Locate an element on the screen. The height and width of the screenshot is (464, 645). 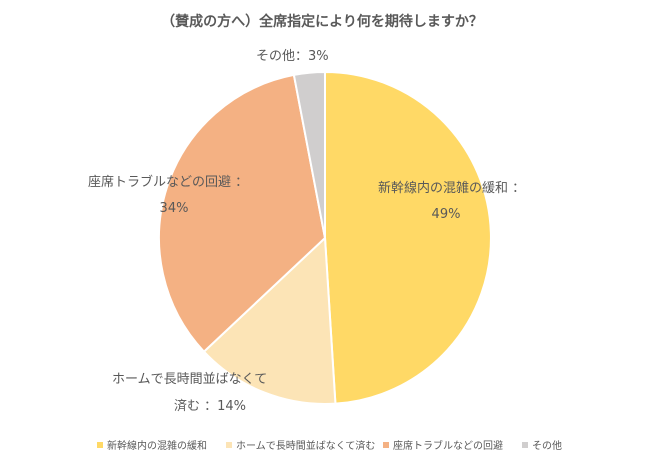
data-label-1-line2: 済む ：14% is located at coordinates (210, 406).